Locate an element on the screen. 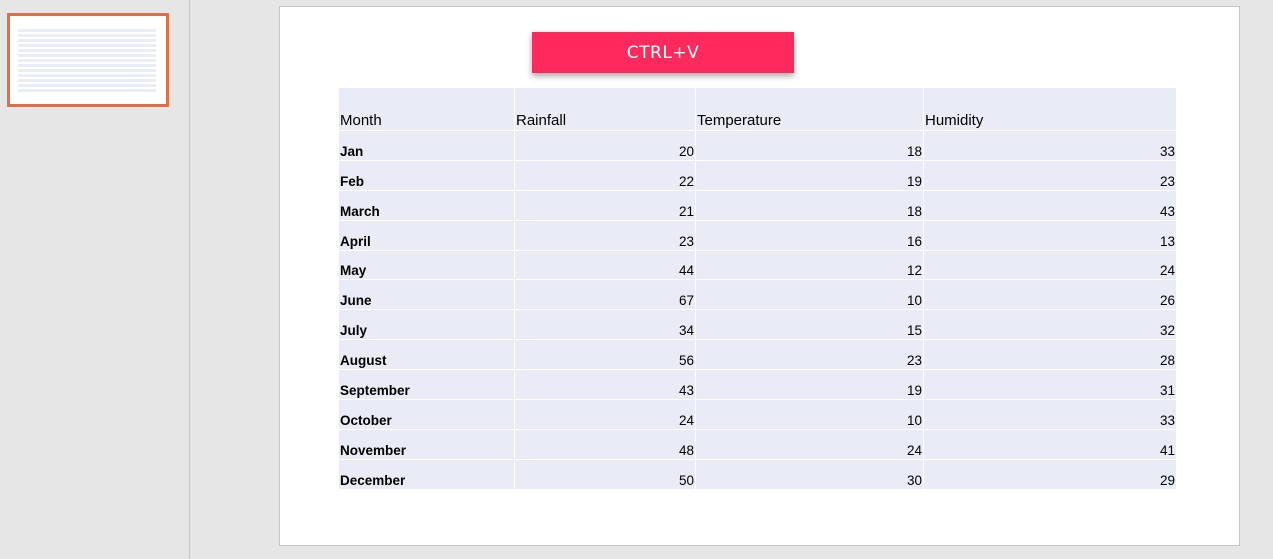 The width and height of the screenshot is (1273, 559). table-row: April 23 16 13 is located at coordinates (757, 235).